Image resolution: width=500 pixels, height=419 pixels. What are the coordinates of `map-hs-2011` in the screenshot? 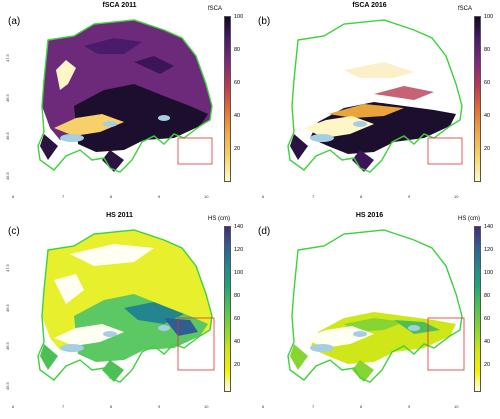 It's located at (126, 306).